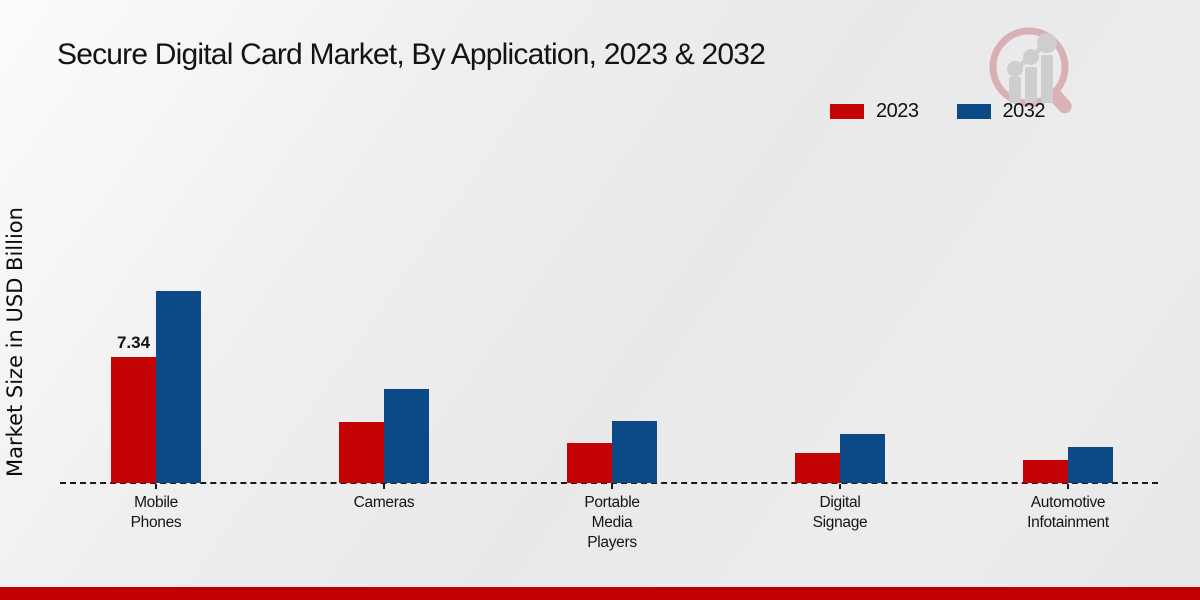  I want to click on category-label: Automotive Infotainment, so click(1068, 513).